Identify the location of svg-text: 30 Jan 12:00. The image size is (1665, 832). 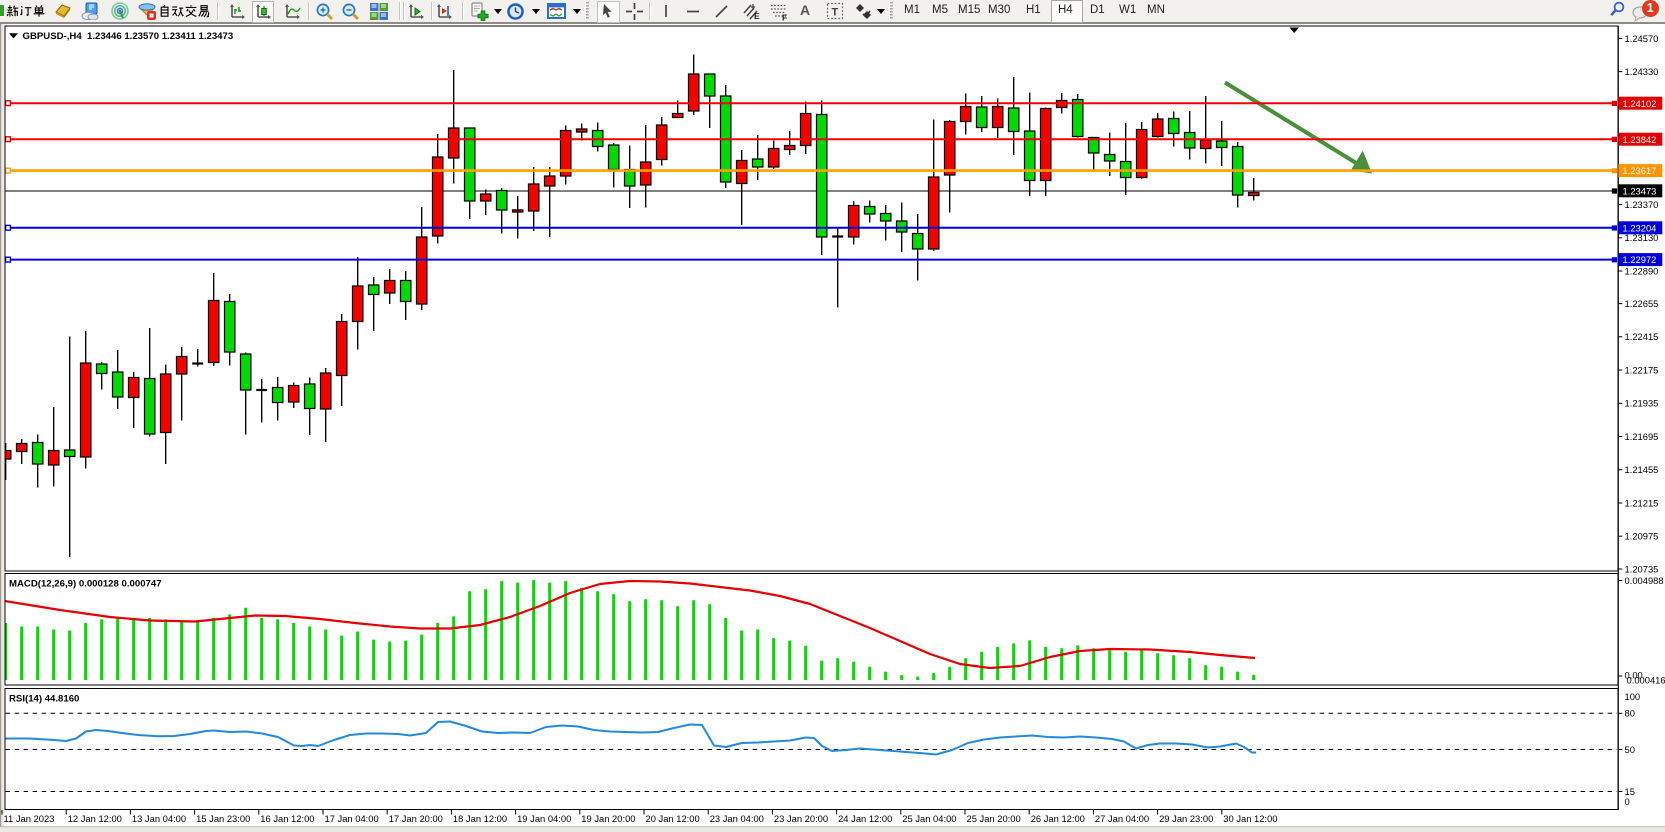
(1250, 818).